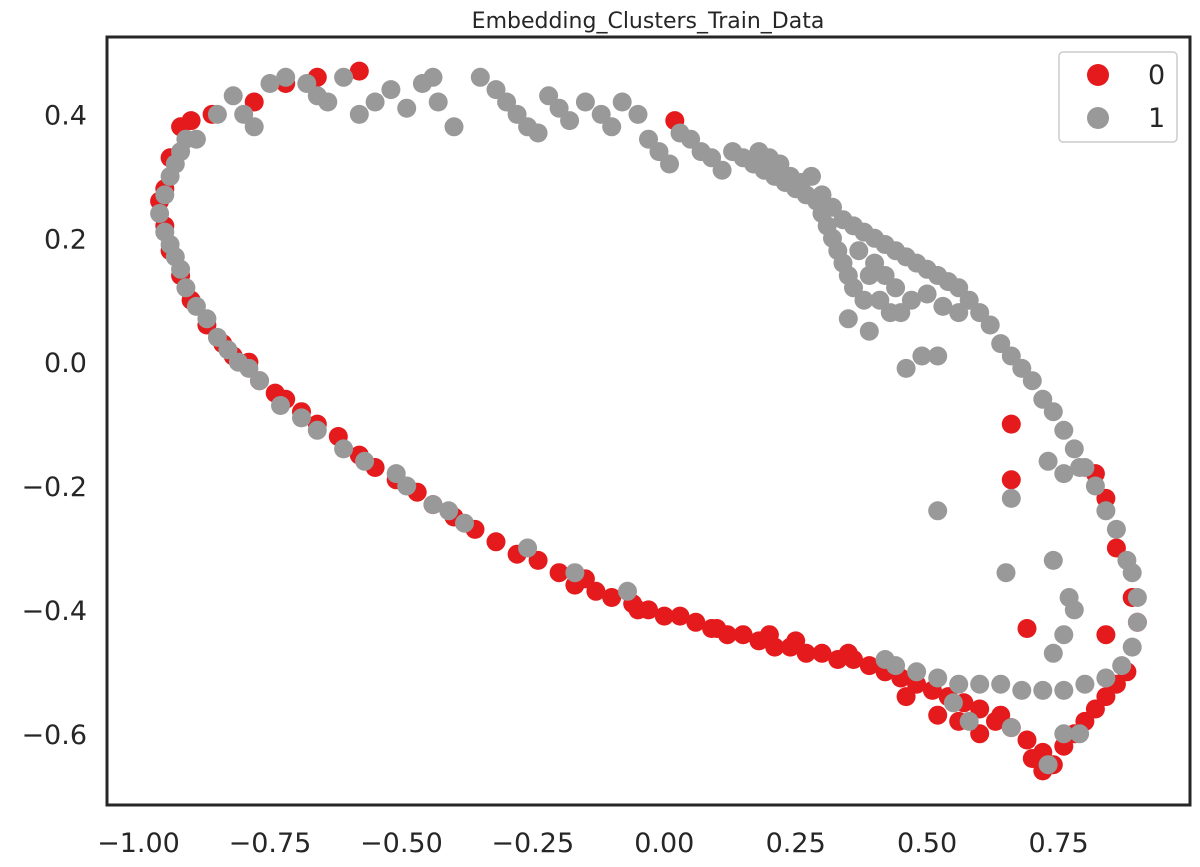 This screenshot has height=867, width=1200. I want to click on y-tick-label: 0.0, so click(65, 363).